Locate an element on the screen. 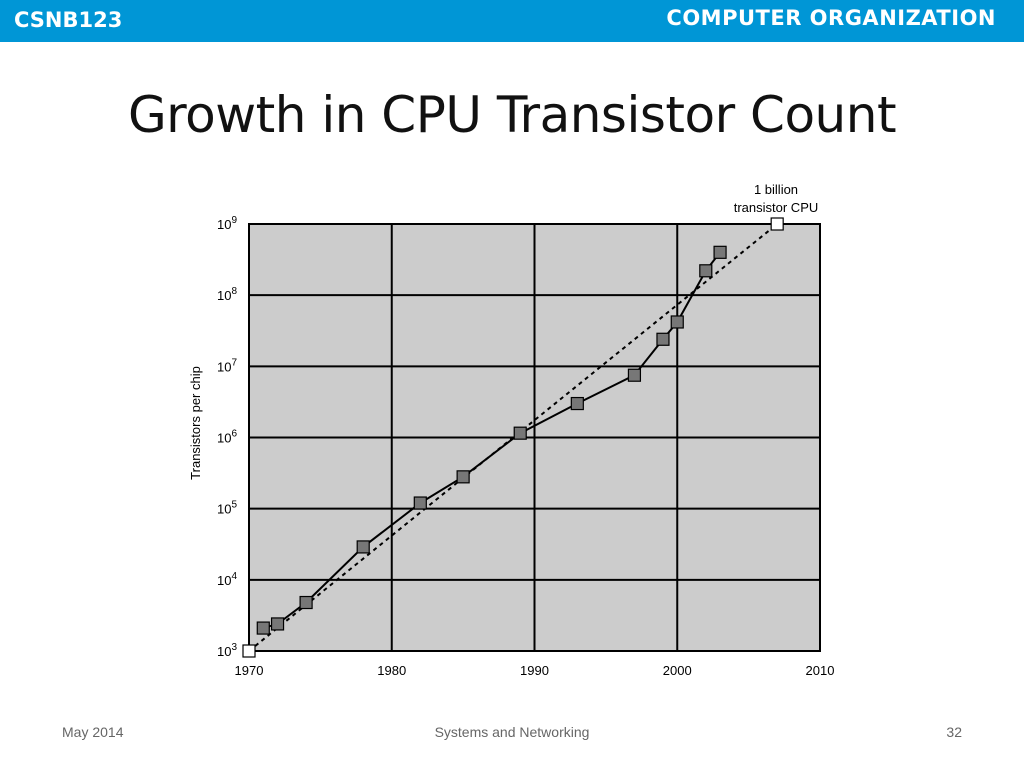  y-tick-label: 10⁹ is located at coordinates (227, 223).